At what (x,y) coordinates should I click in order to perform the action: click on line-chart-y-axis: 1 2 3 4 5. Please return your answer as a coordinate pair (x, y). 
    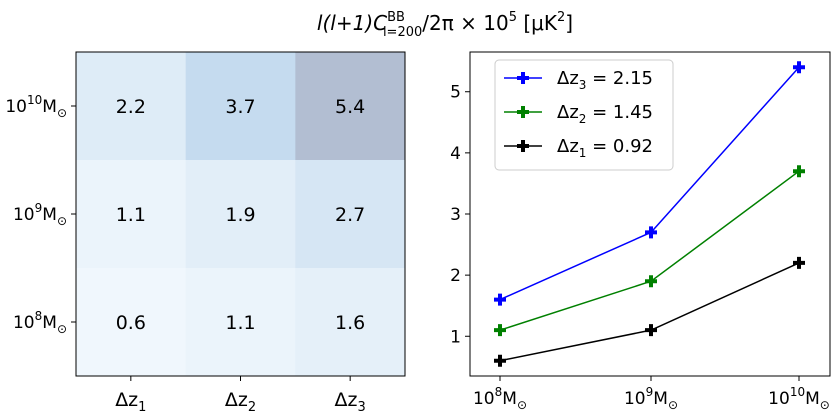
    Looking at the image, I should click on (460, 215).